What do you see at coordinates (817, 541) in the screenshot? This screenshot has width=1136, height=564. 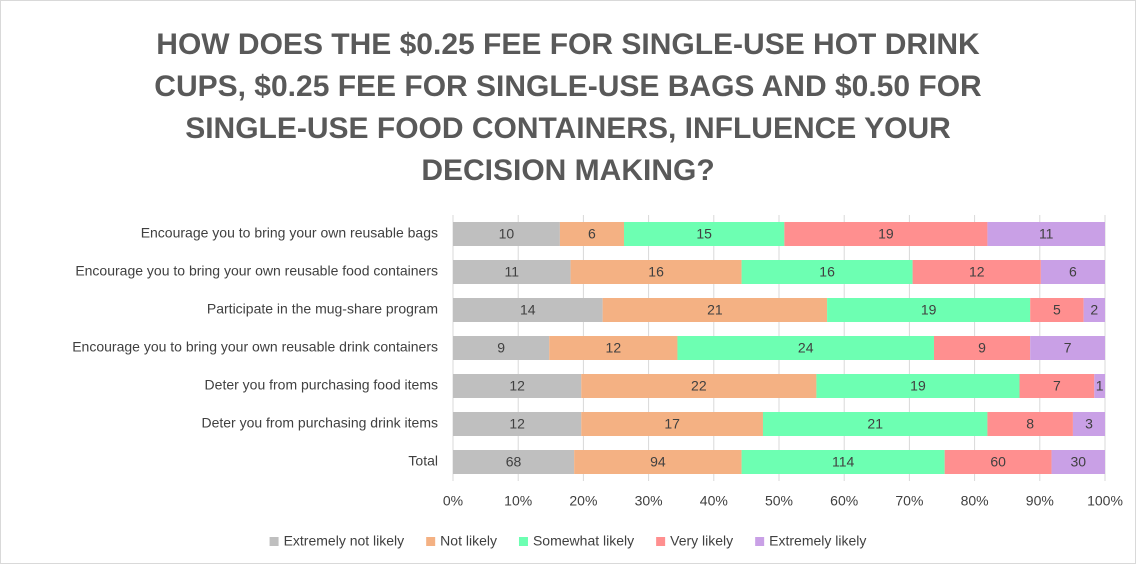 I see `legend-label: Extremely likely` at bounding box center [817, 541].